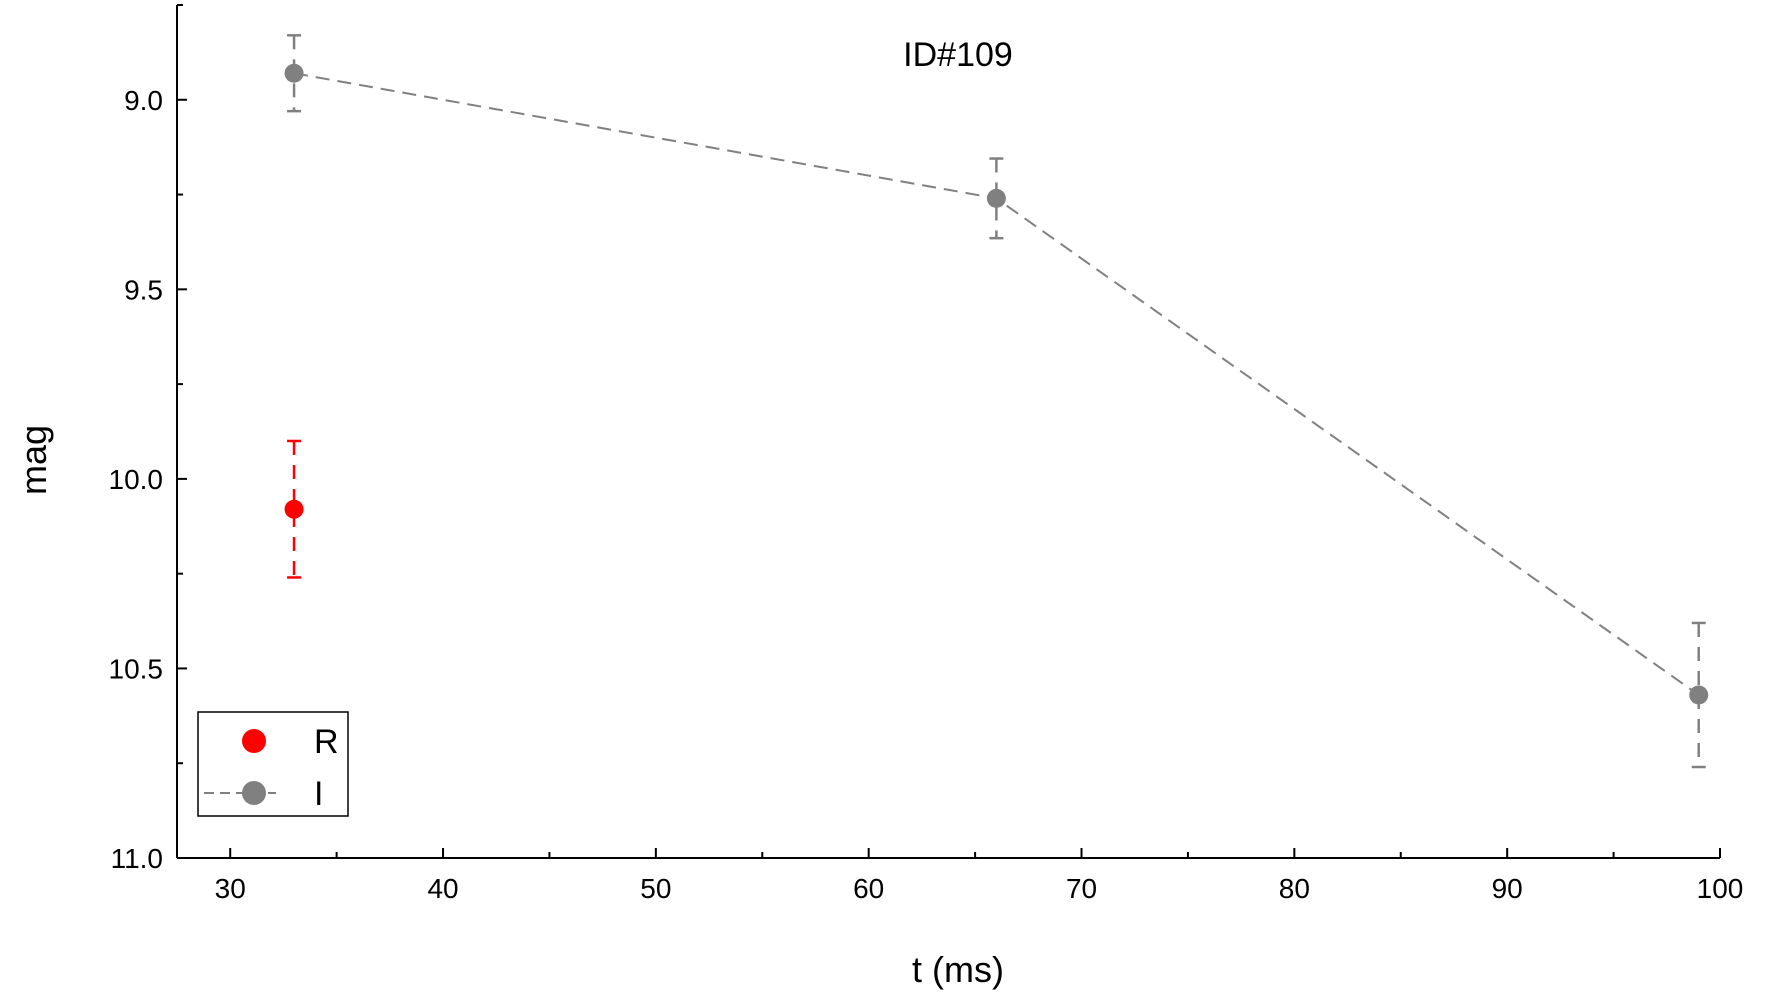 The height and width of the screenshot is (1003, 1771). What do you see at coordinates (655, 888) in the screenshot?
I see `x-tick-label: 50` at bounding box center [655, 888].